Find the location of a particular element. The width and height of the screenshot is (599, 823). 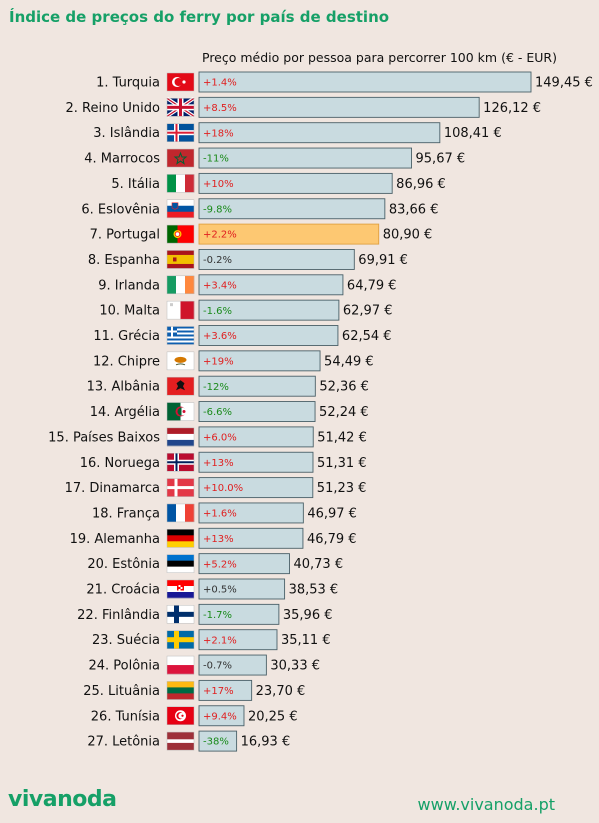

change-label: +1.4% is located at coordinates (220, 83).